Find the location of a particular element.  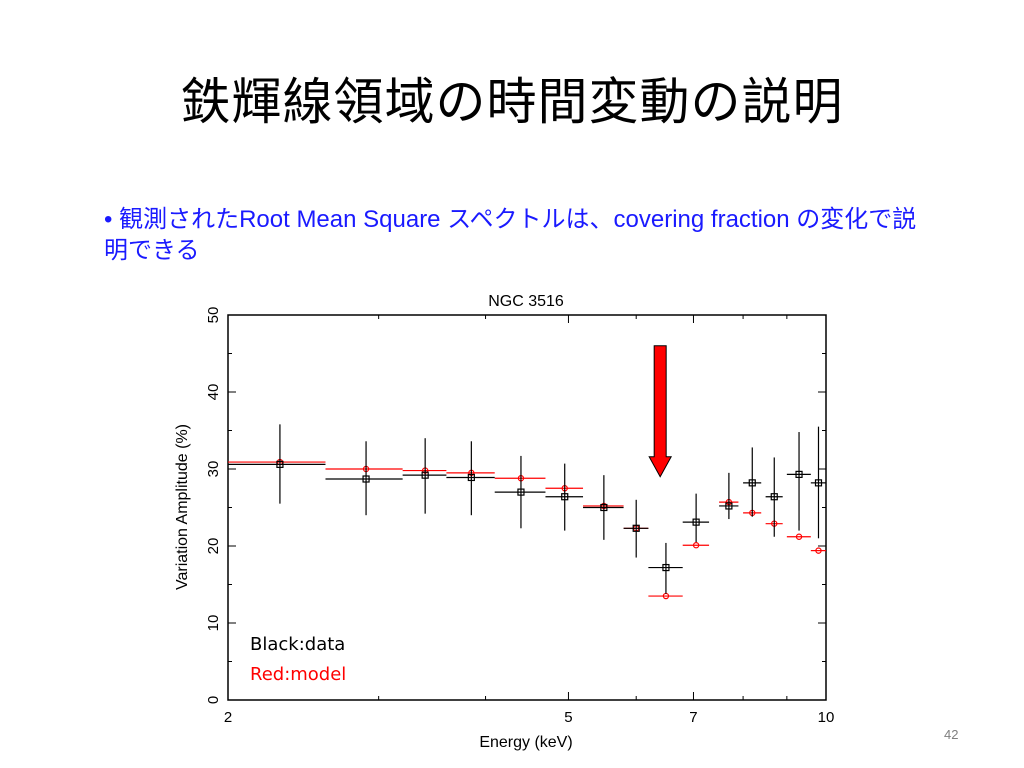

x-axis-title: Energy (keV) is located at coordinates (525, 742).